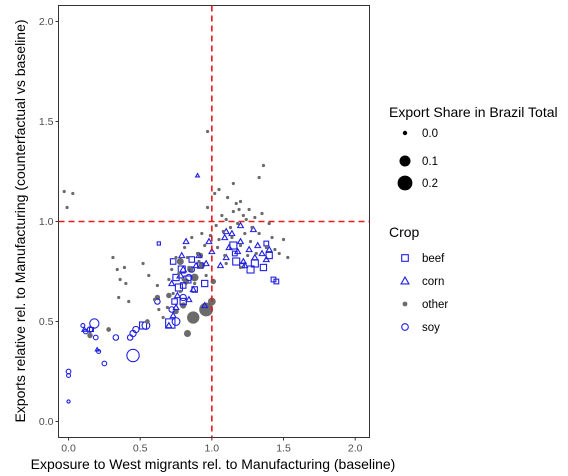 This screenshot has width=568, height=476. I want to click on y-axis-ticks: 0.0 0.5 1.0 1.5 2.0, so click(49, 222).